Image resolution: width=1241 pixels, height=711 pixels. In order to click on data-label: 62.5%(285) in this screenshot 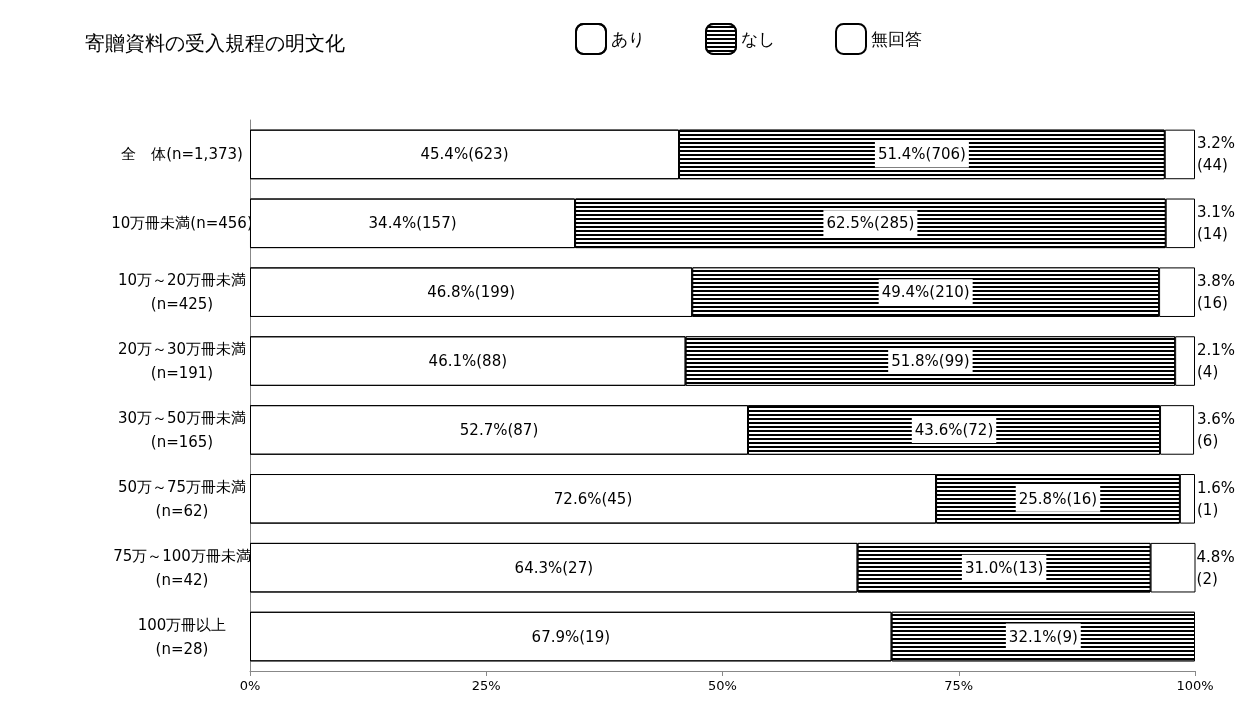, I will do `click(870, 223)`.